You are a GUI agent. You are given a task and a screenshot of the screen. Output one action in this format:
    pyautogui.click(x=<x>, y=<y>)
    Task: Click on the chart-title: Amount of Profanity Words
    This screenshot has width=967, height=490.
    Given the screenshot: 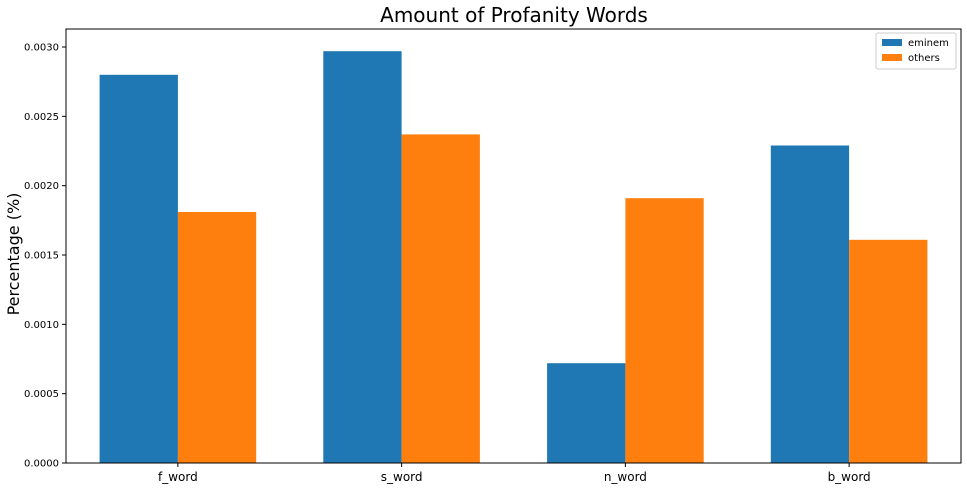 What is the action you would take?
    pyautogui.click(x=514, y=15)
    